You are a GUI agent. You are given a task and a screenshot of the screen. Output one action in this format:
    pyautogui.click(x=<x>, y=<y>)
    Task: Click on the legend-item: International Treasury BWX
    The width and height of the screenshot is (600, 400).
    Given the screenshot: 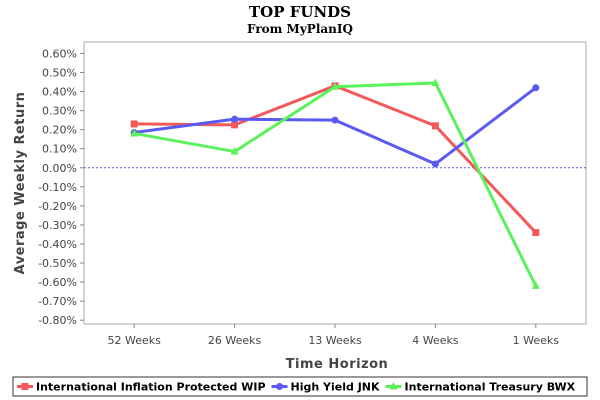 What is the action you would take?
    pyautogui.click(x=480, y=387)
    